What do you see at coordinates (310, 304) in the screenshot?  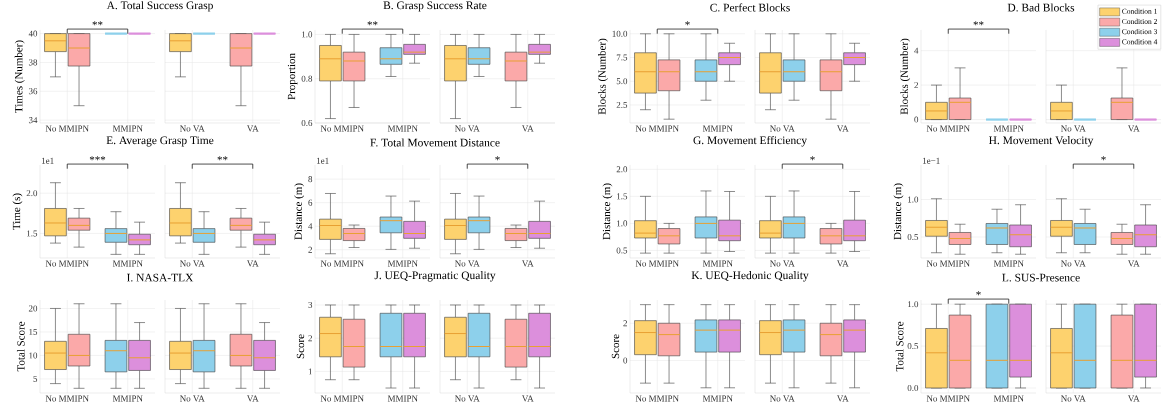 I see `y-tick-label: 3` at bounding box center [310, 304].